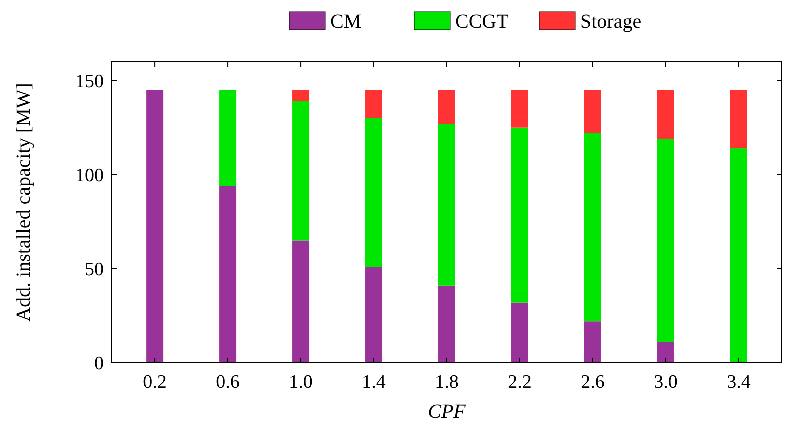  What do you see at coordinates (739, 382) in the screenshot?
I see `x-tick-label: 3.4` at bounding box center [739, 382].